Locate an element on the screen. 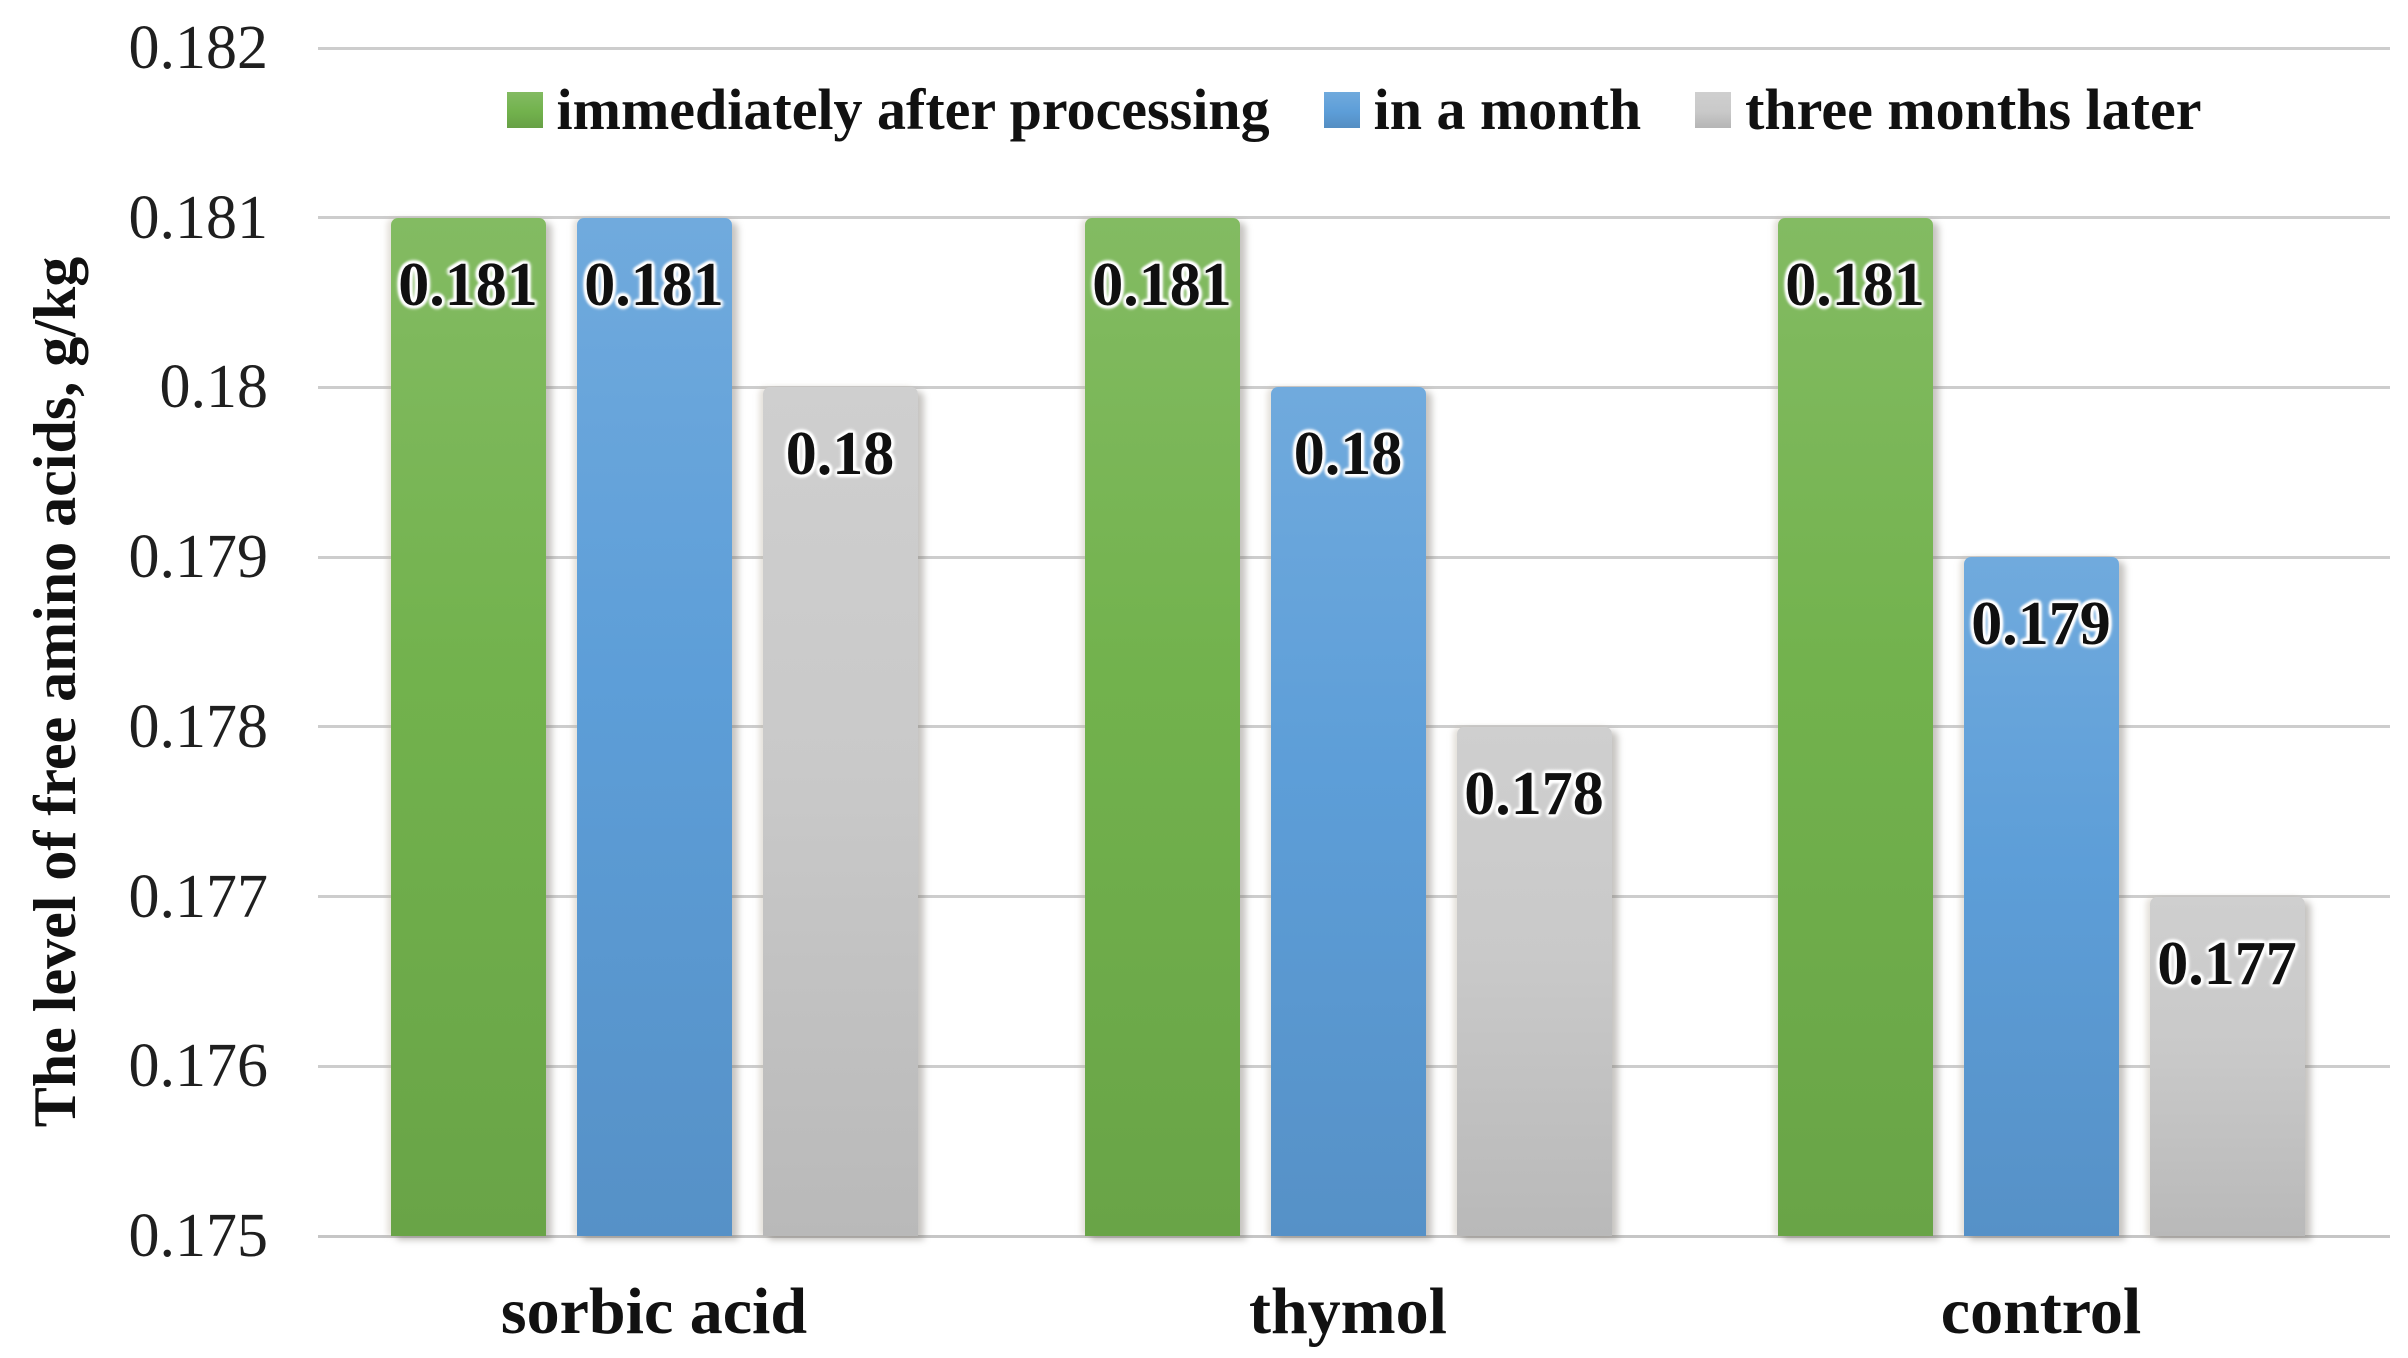  y-tick-label-0.179: 0.179 is located at coordinates (198, 557).